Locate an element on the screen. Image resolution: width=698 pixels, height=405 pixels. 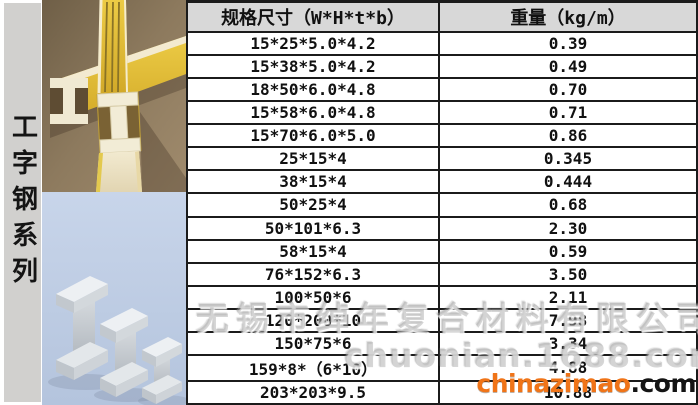
weight-cell: 3.50 is located at coordinates (567, 274).